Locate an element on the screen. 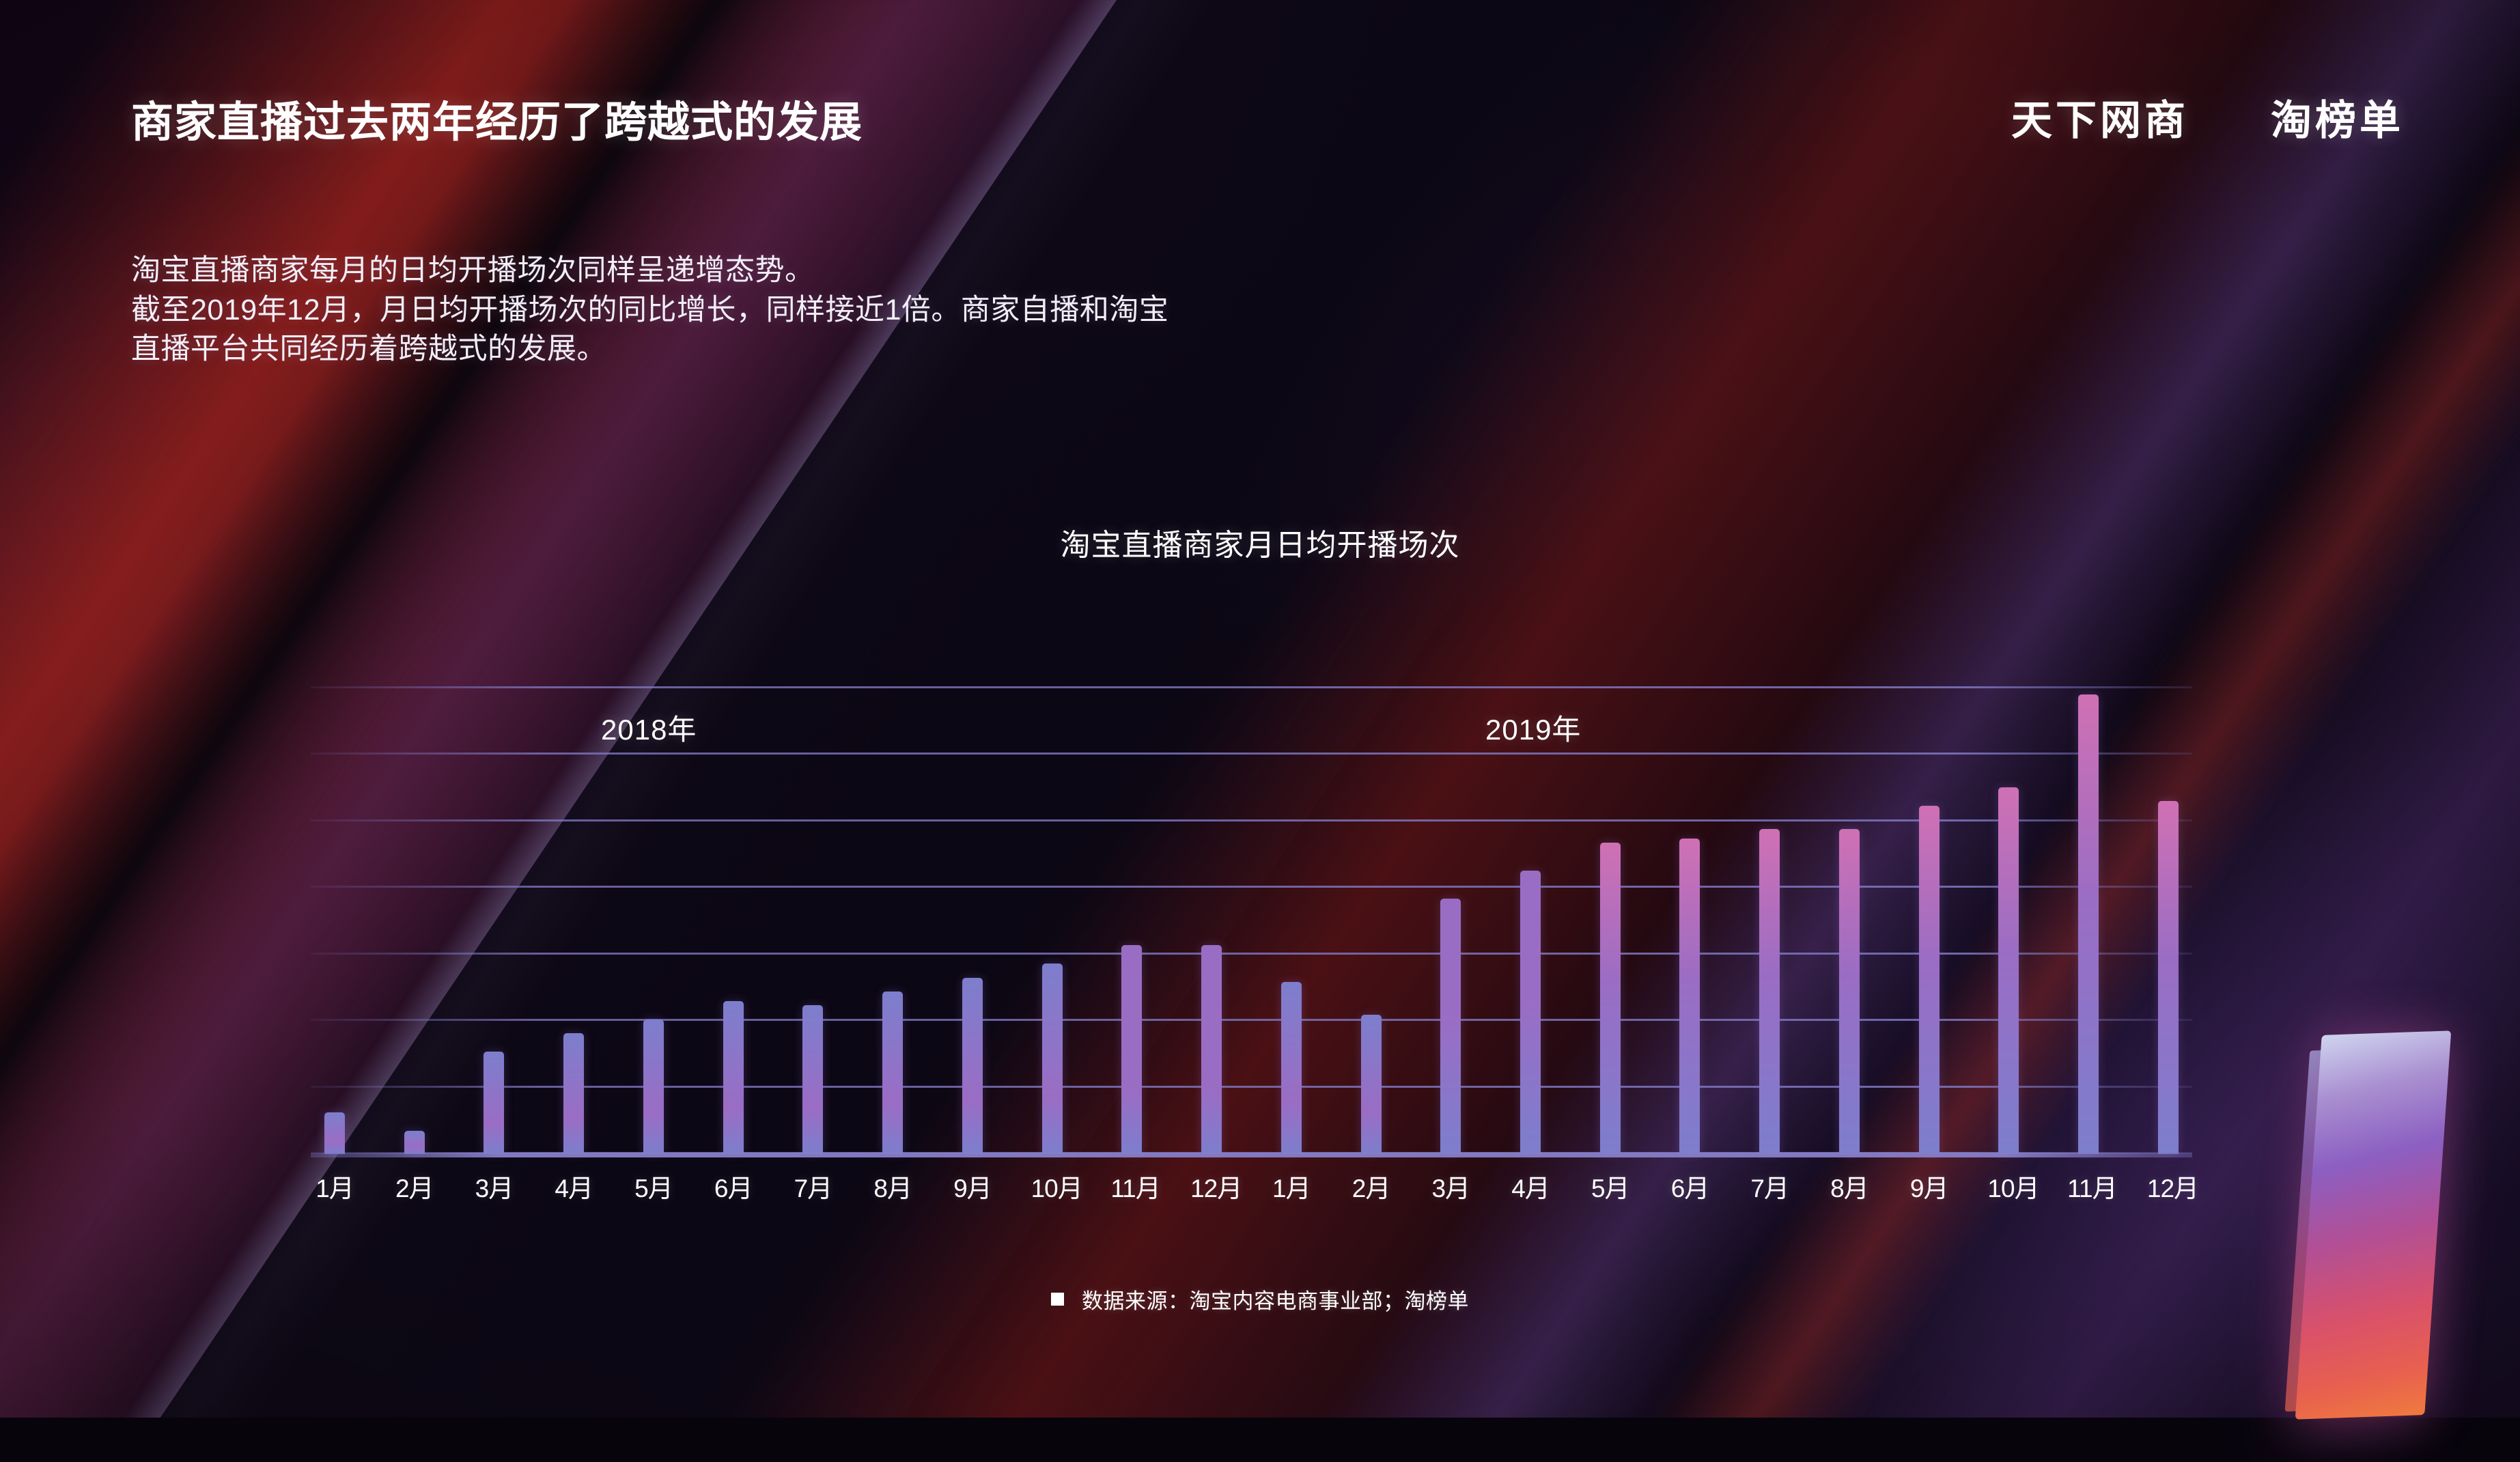 This screenshot has width=2520, height=1462. chart-title: 淘宝直播商家月日均开播场次 is located at coordinates (1260, 545).